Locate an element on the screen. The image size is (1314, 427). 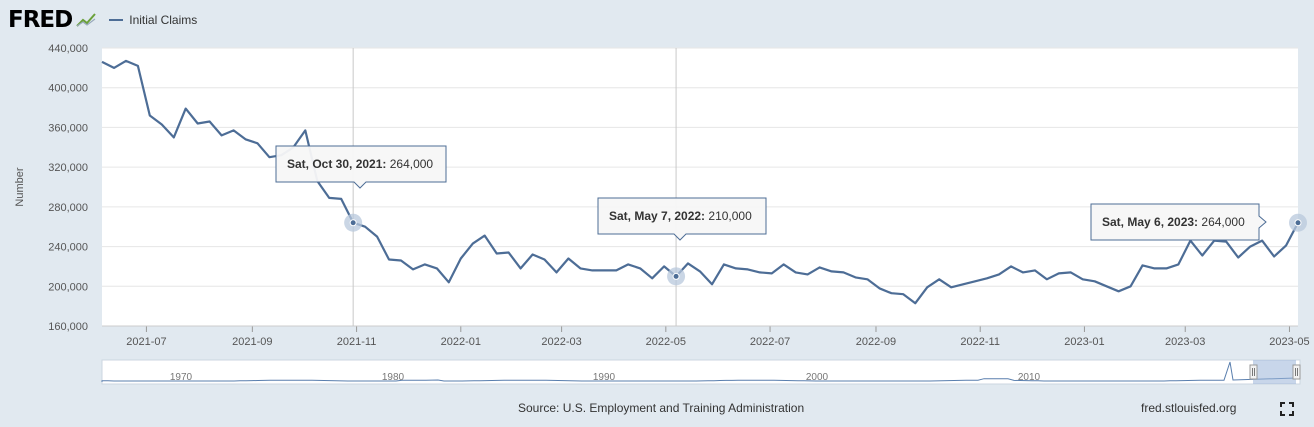
tooltip-date: Sat, May 7, 2022: is located at coordinates (657, 216).